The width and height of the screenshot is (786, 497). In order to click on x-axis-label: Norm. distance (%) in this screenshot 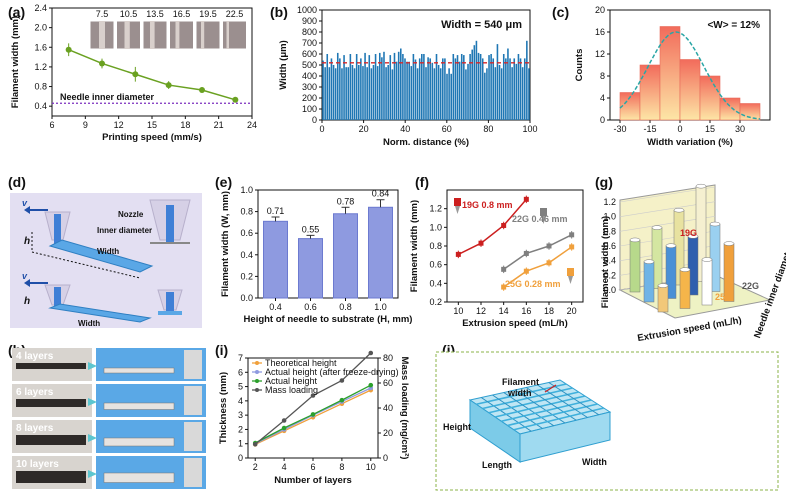, I will do `click(426, 142)`.